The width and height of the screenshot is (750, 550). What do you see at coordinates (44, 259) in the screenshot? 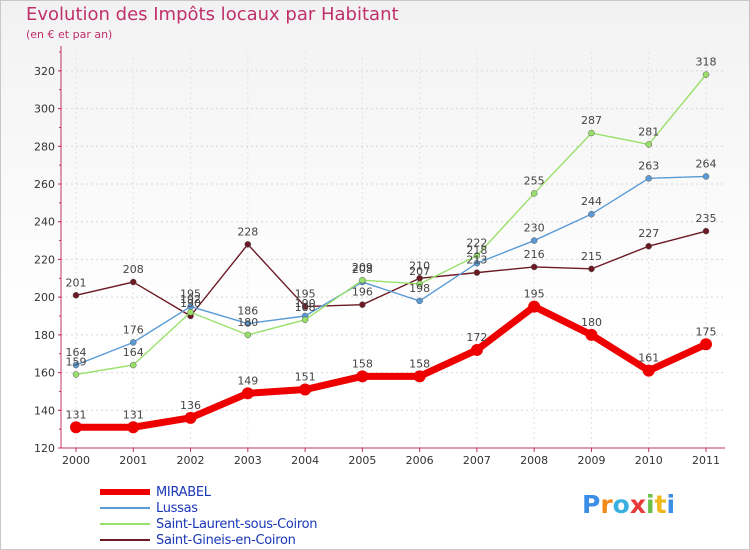
I see `y-tick-label: 220` at bounding box center [44, 259].